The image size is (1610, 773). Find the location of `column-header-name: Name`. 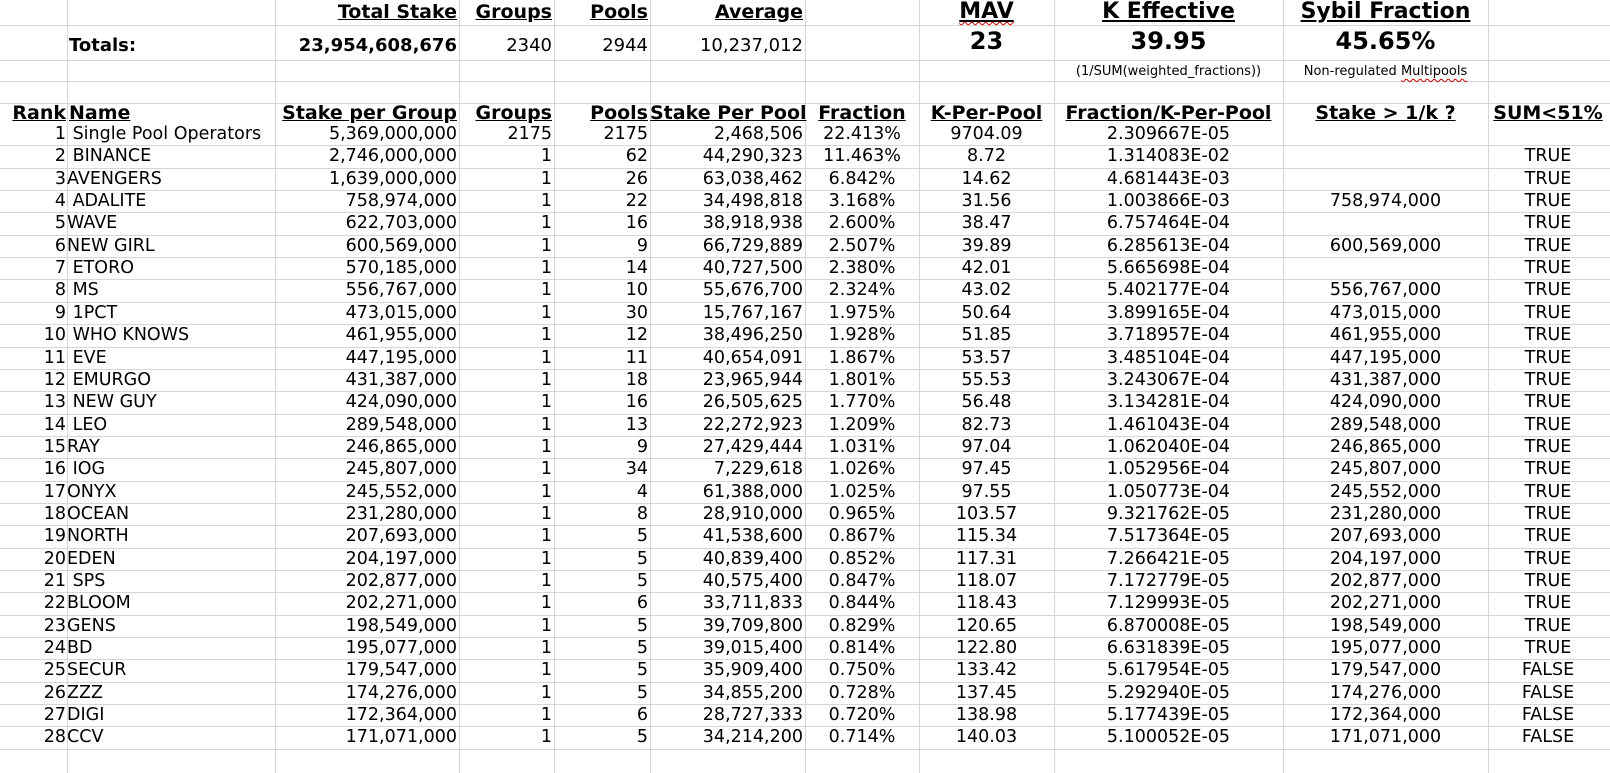

column-header-name: Name is located at coordinates (100, 113).